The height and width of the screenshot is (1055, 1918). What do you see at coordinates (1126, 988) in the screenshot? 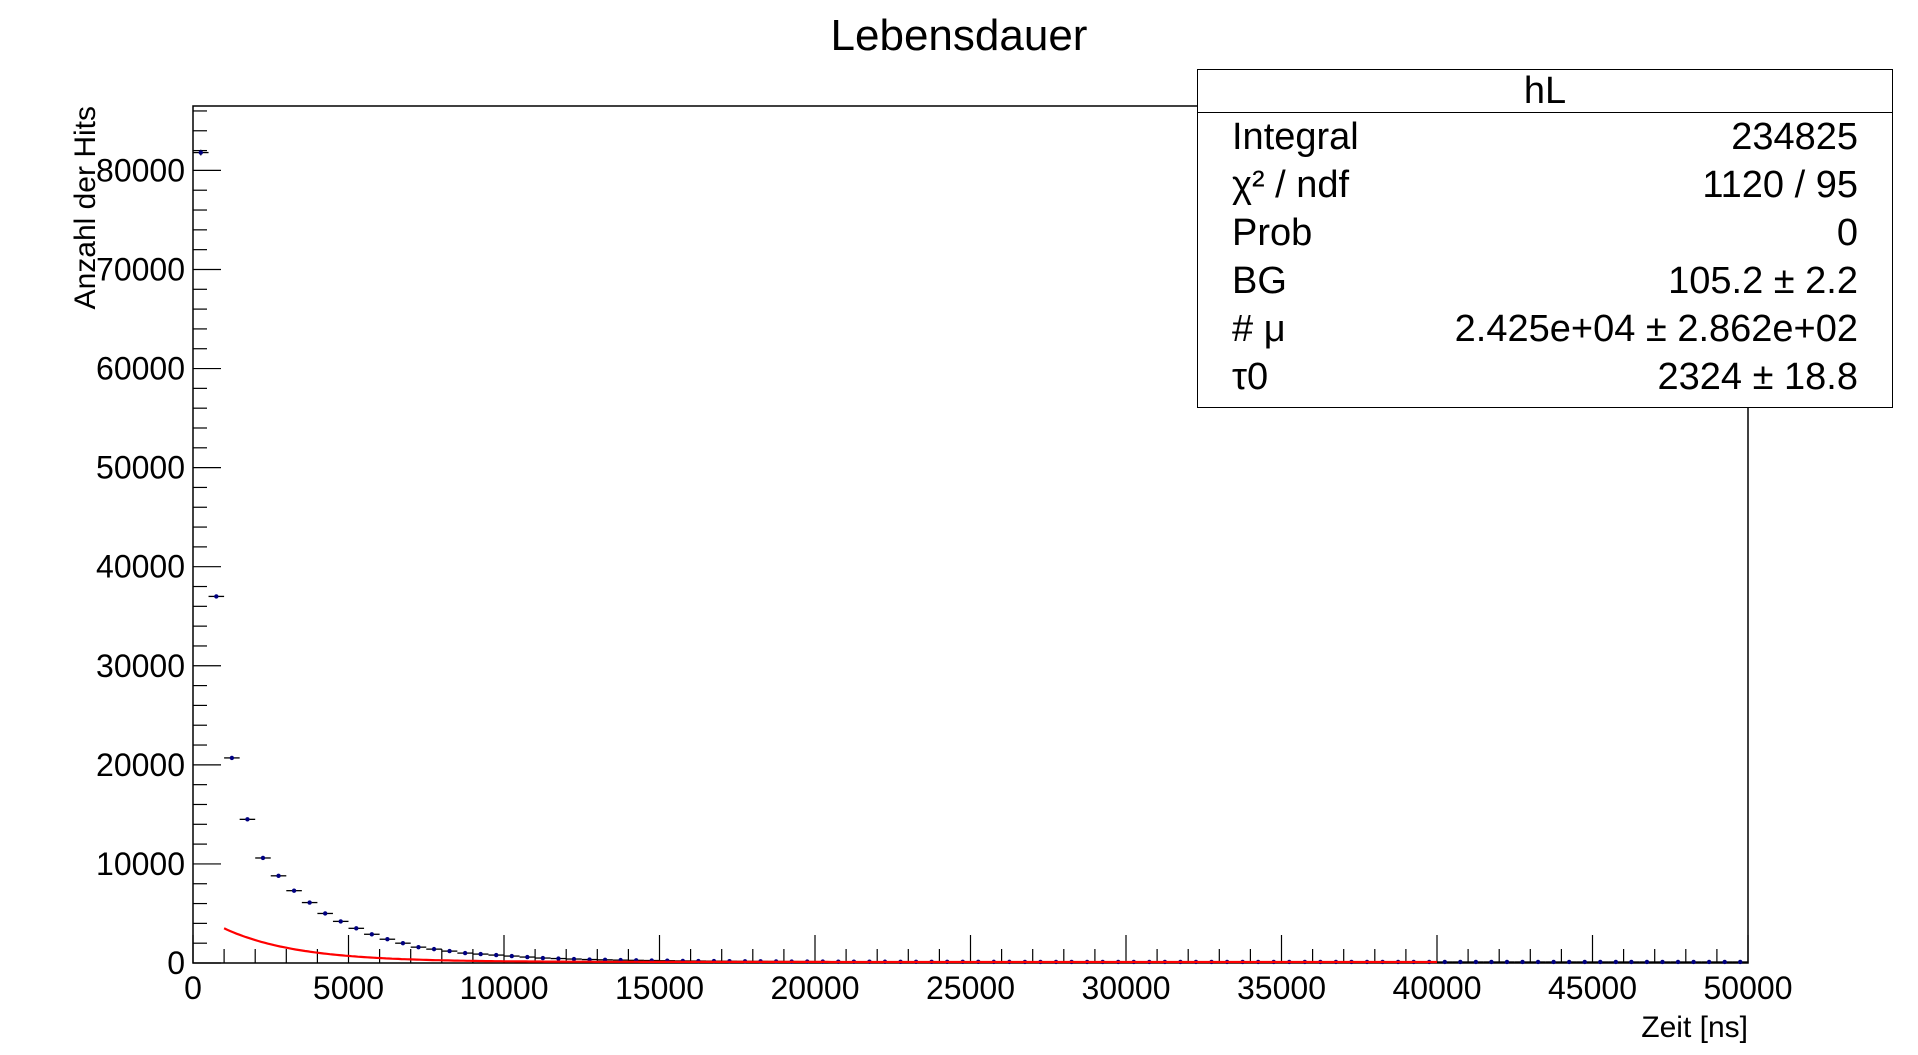
I see `x-tick-label: 30000` at bounding box center [1126, 988].